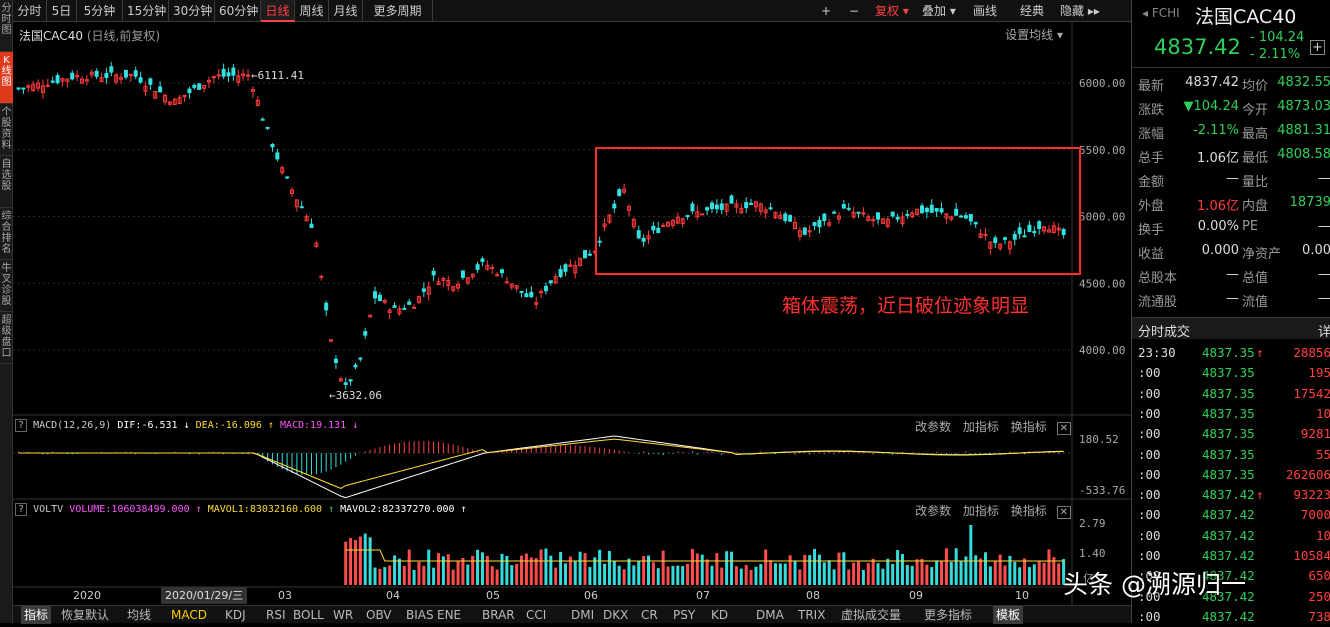  What do you see at coordinates (720, 615) in the screenshot?
I see `indicator-tab-17: KD` at bounding box center [720, 615].